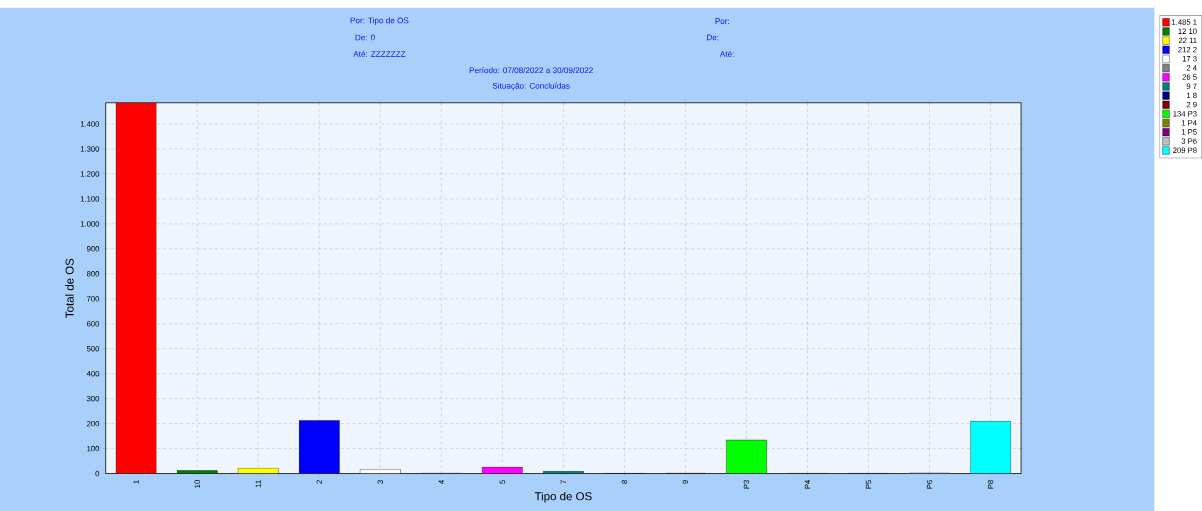  What do you see at coordinates (379, 53) in the screenshot?
I see `text: Até: ZZZZZZZ` at bounding box center [379, 53].